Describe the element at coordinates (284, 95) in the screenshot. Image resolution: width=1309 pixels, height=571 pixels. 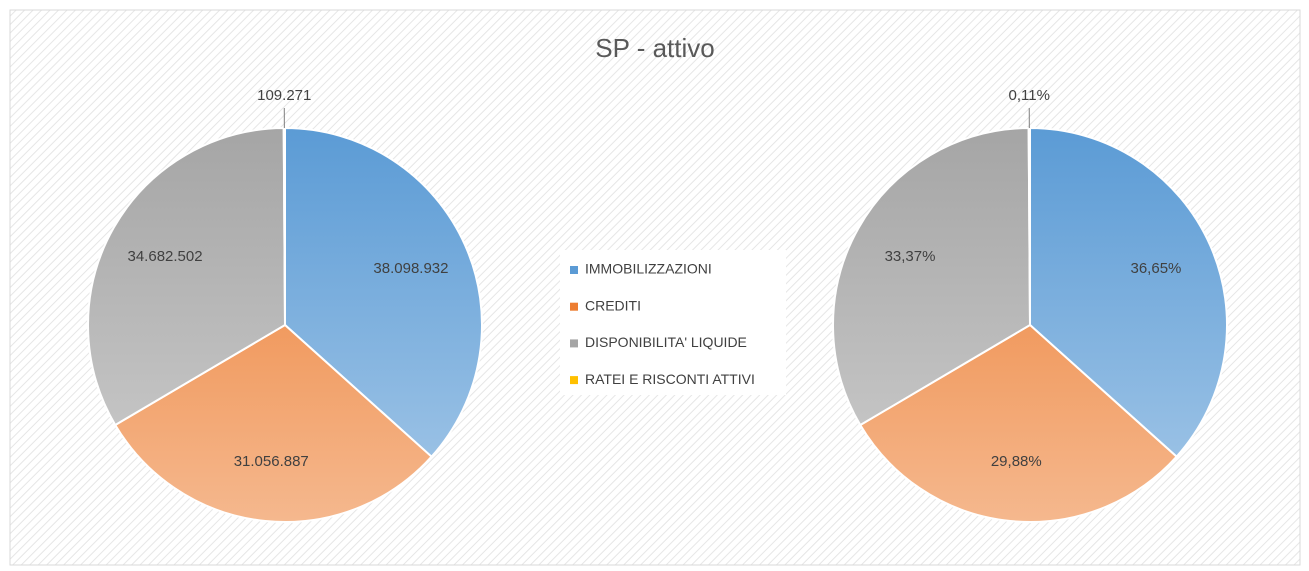
I see `data-label: 109.271` at that location.